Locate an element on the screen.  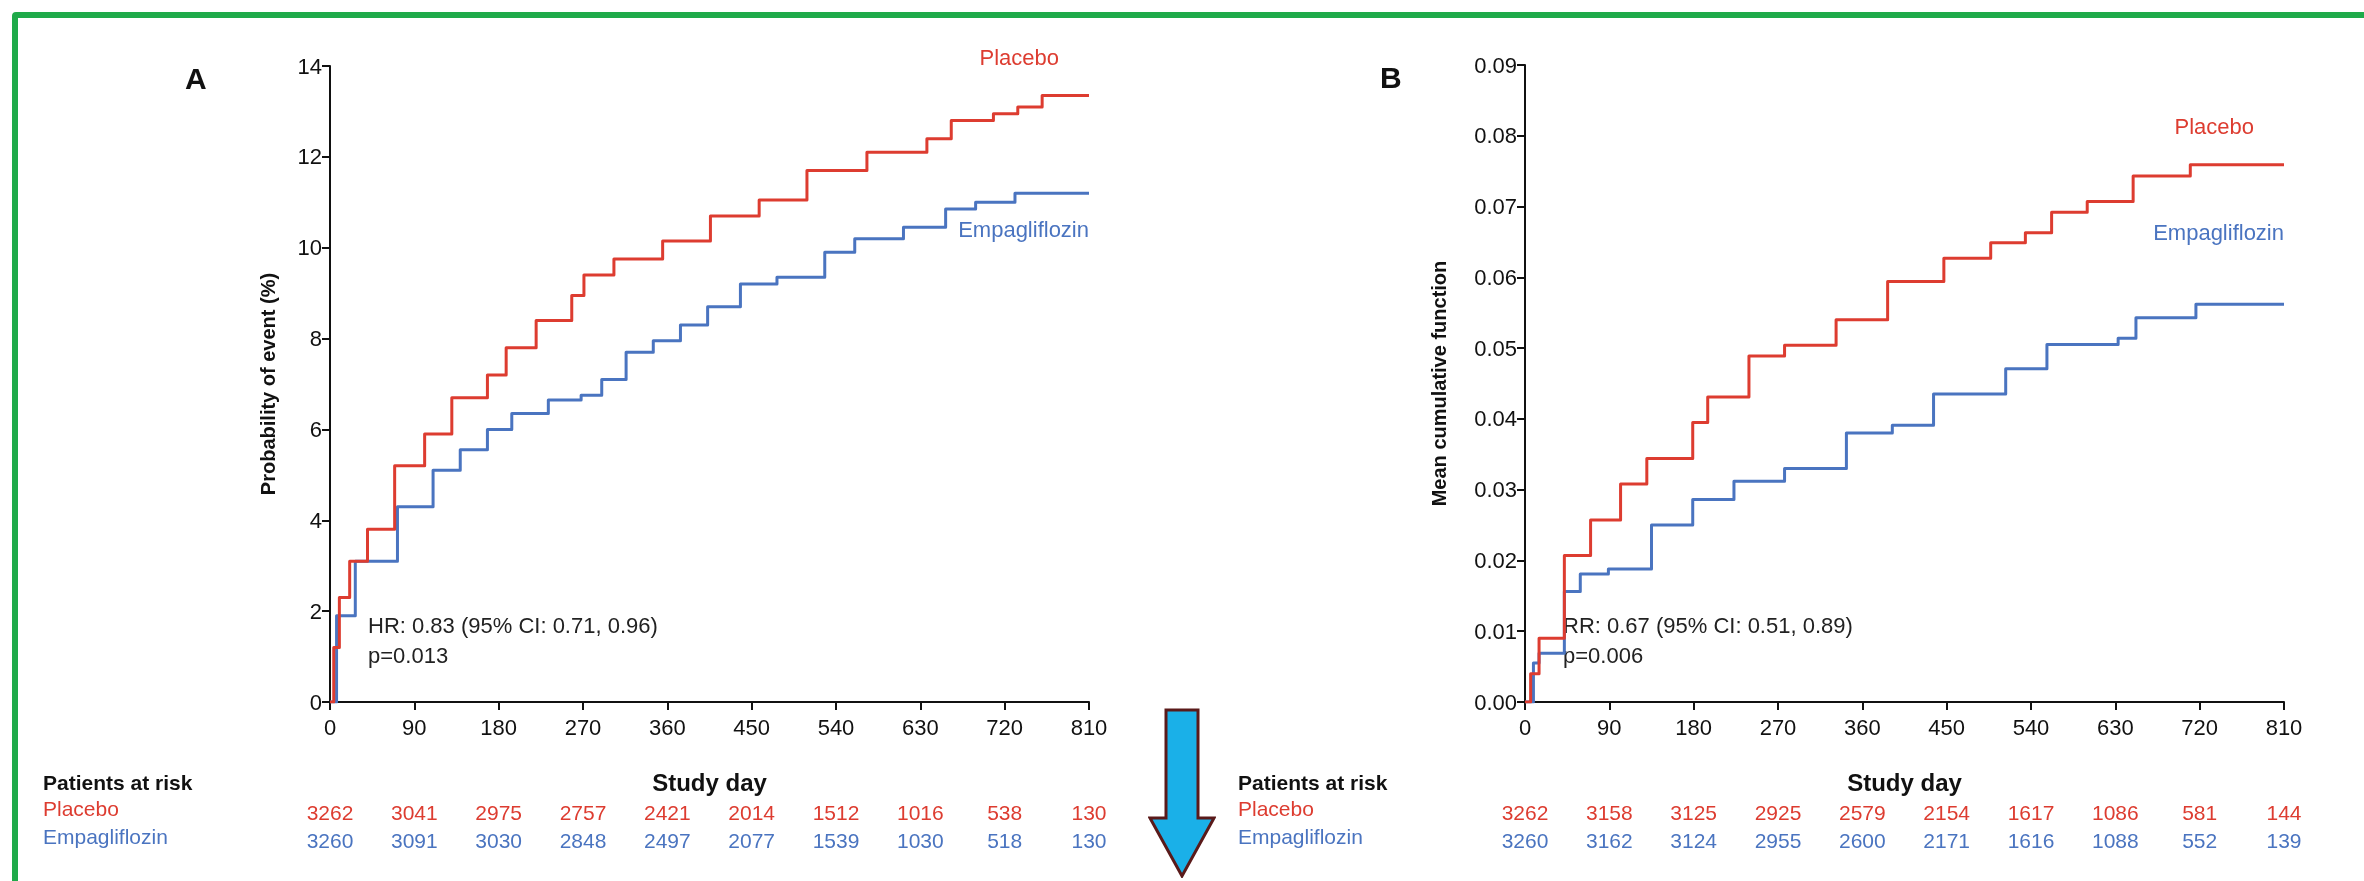
series-label: Empagliflozin is located at coordinates (1023, 229).